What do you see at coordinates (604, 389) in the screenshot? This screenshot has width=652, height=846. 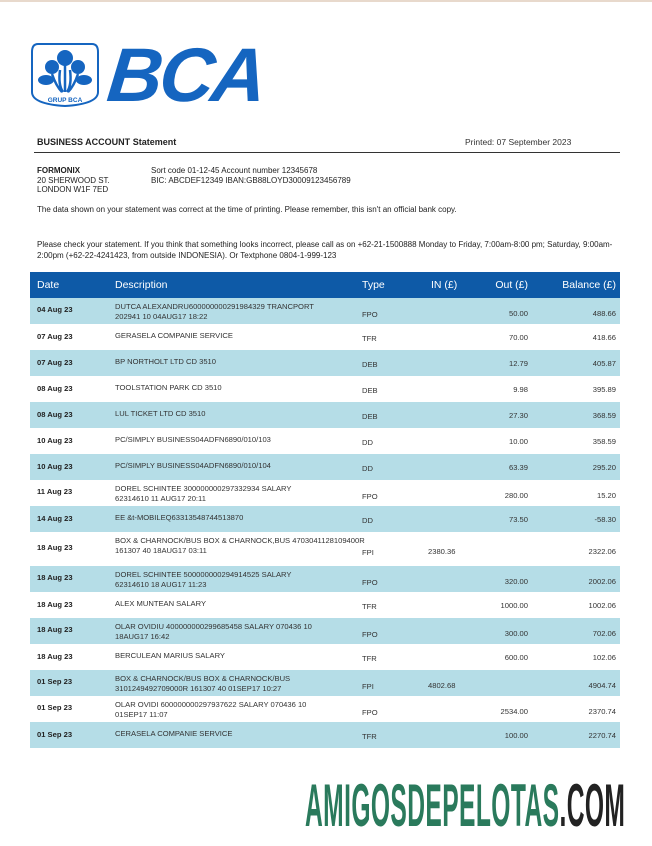 I see `cell-balance: 395.89` at bounding box center [604, 389].